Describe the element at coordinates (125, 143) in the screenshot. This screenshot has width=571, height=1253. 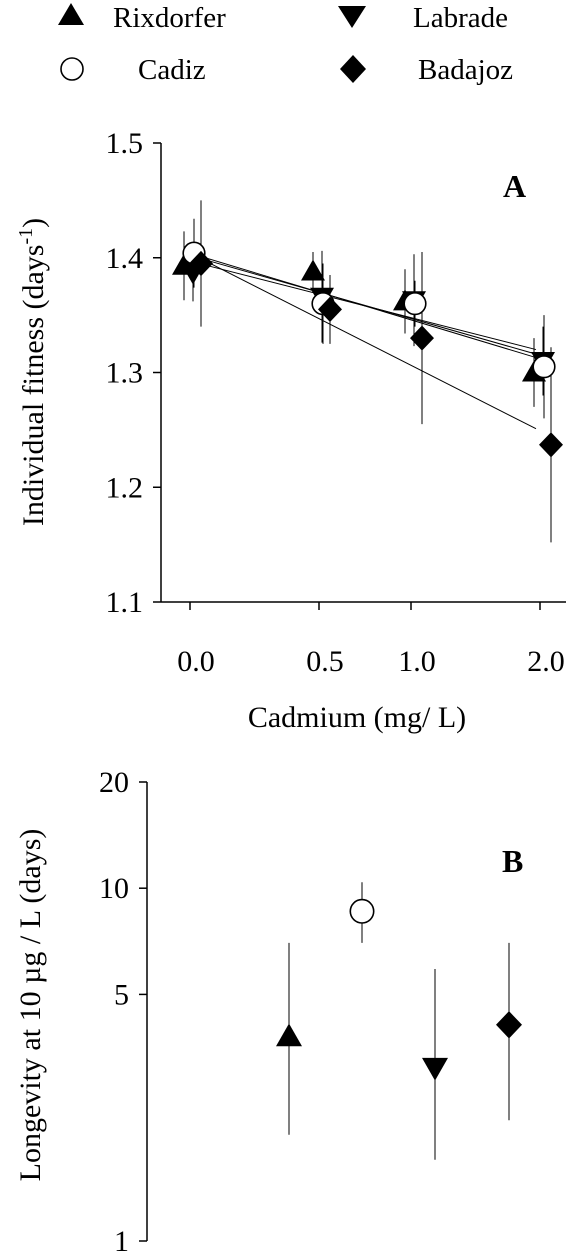
I see `panel-a-y-tick-label: 1.5` at that location.